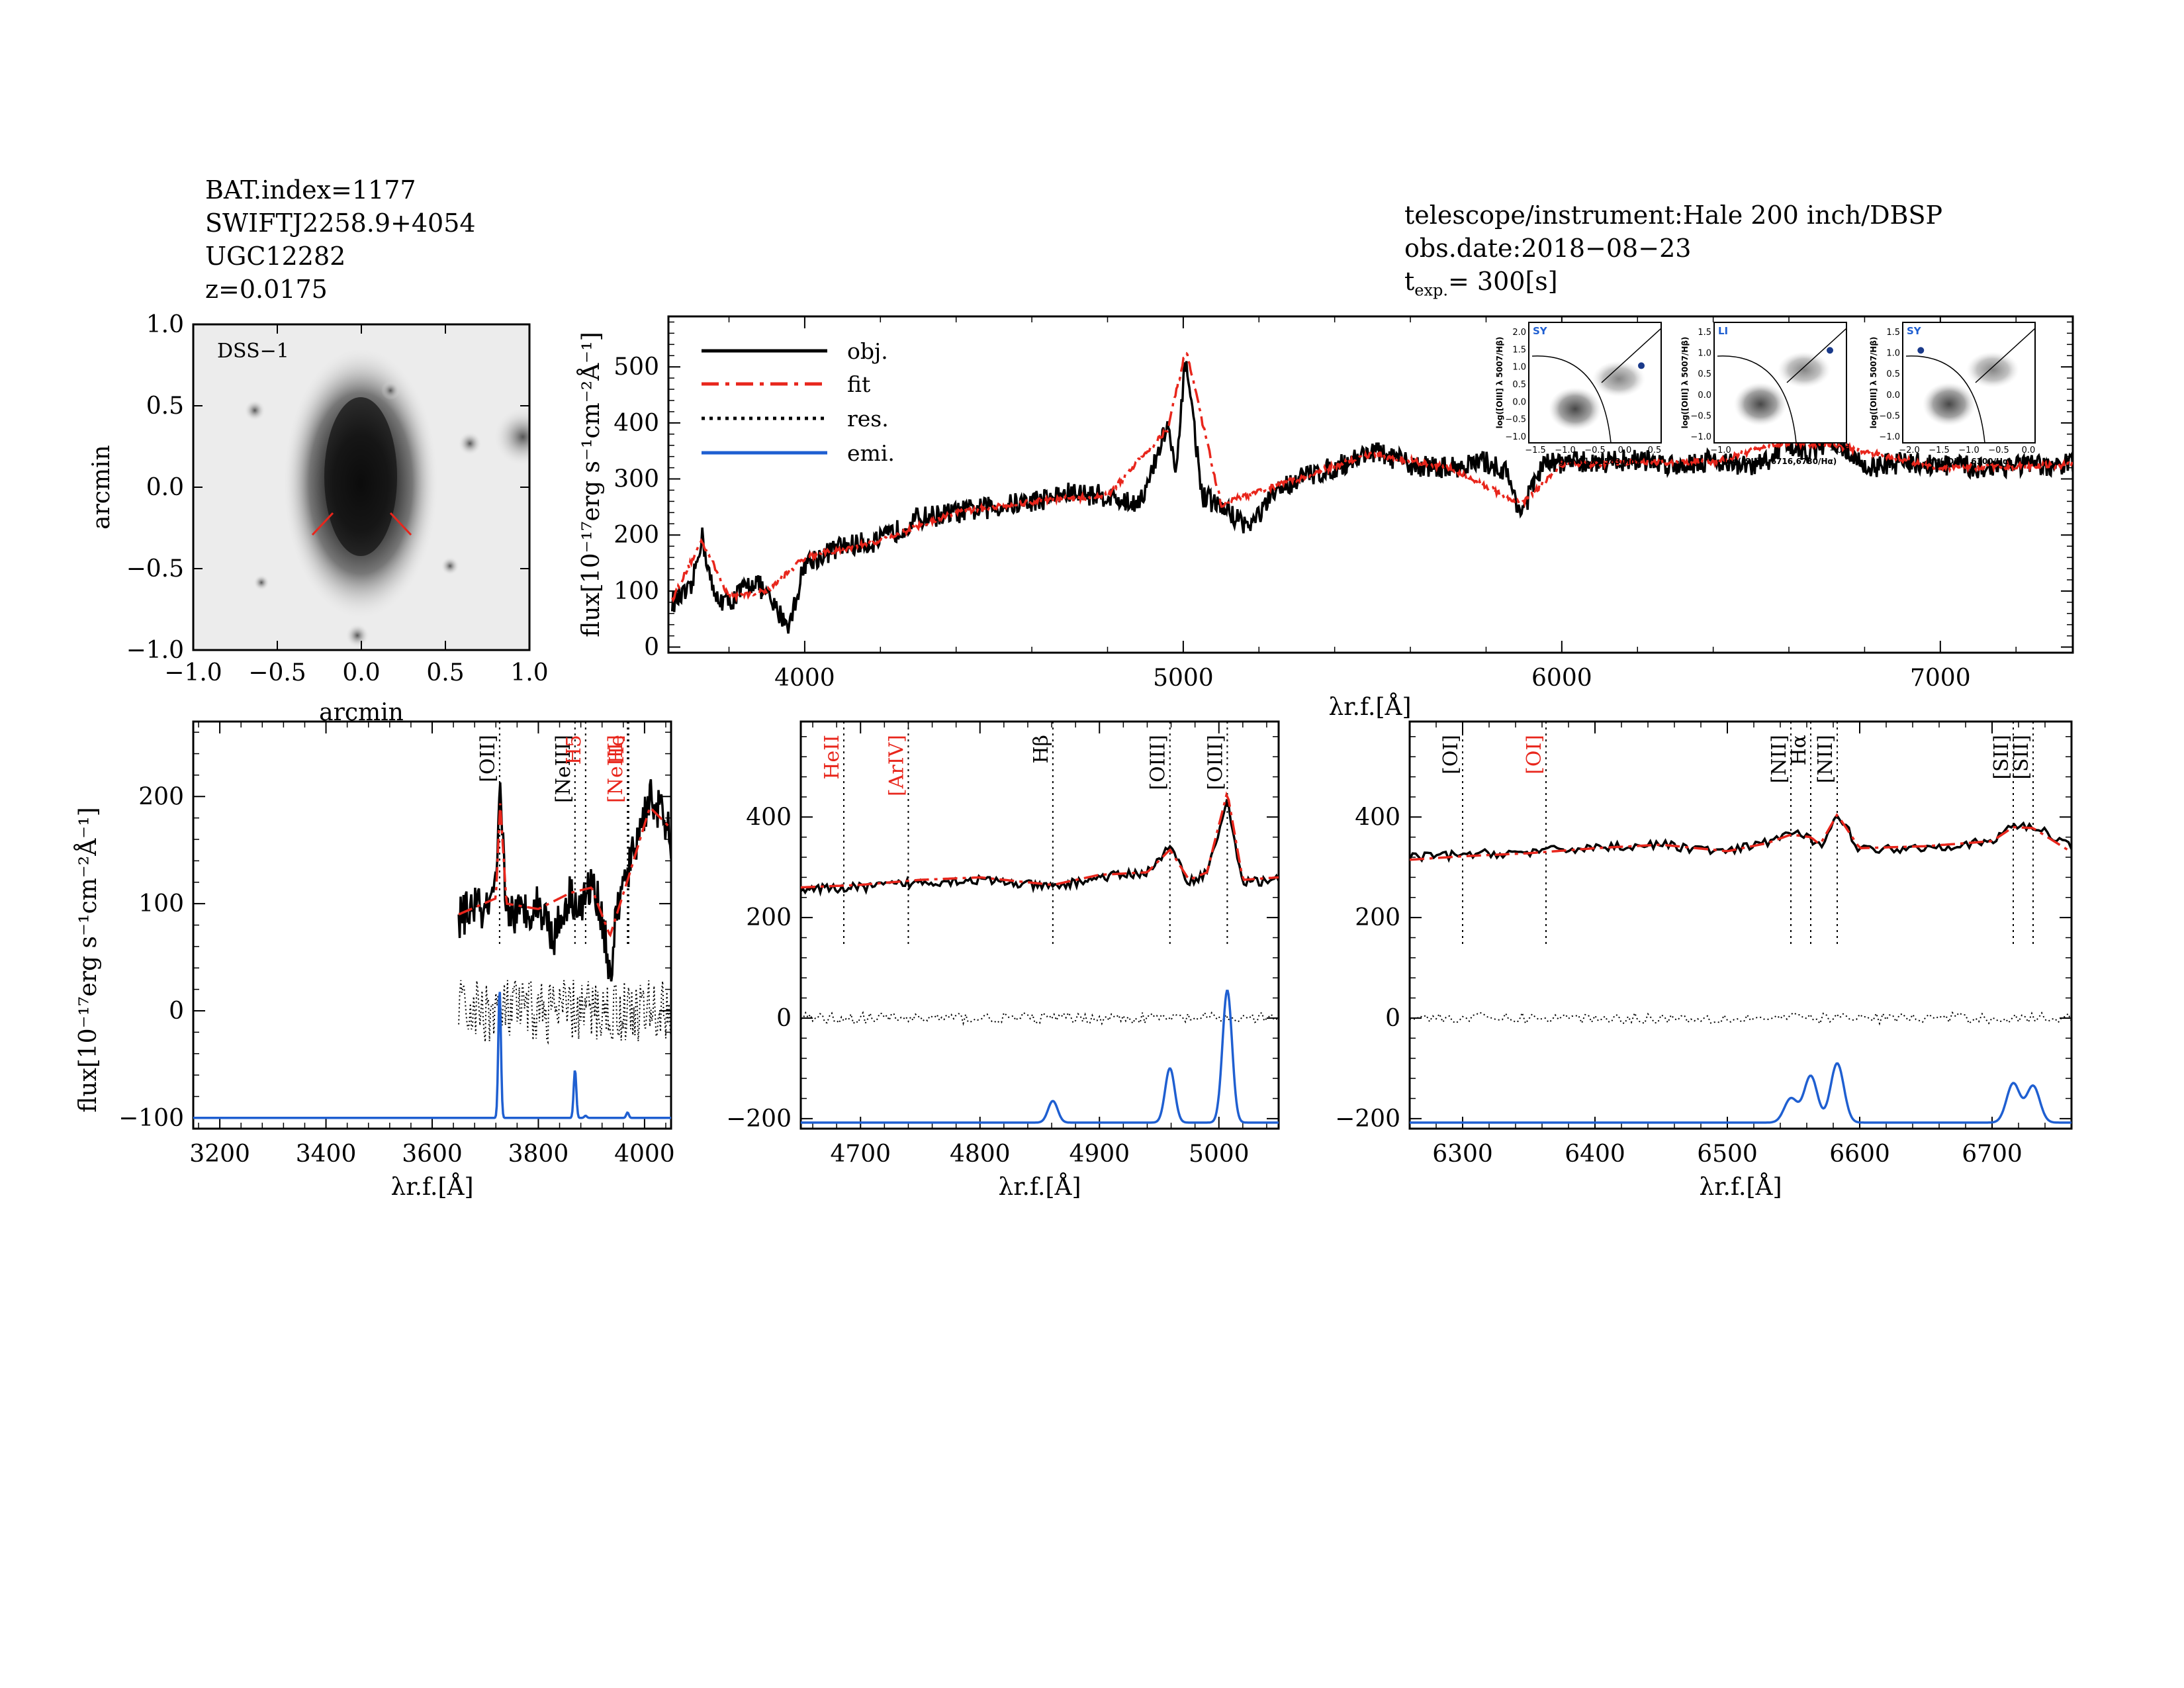 This screenshot has height=1688, width=2184. What do you see at coordinates (1393, 1018) in the screenshot?
I see `zoom2-ytick-label: 0` at bounding box center [1393, 1018].